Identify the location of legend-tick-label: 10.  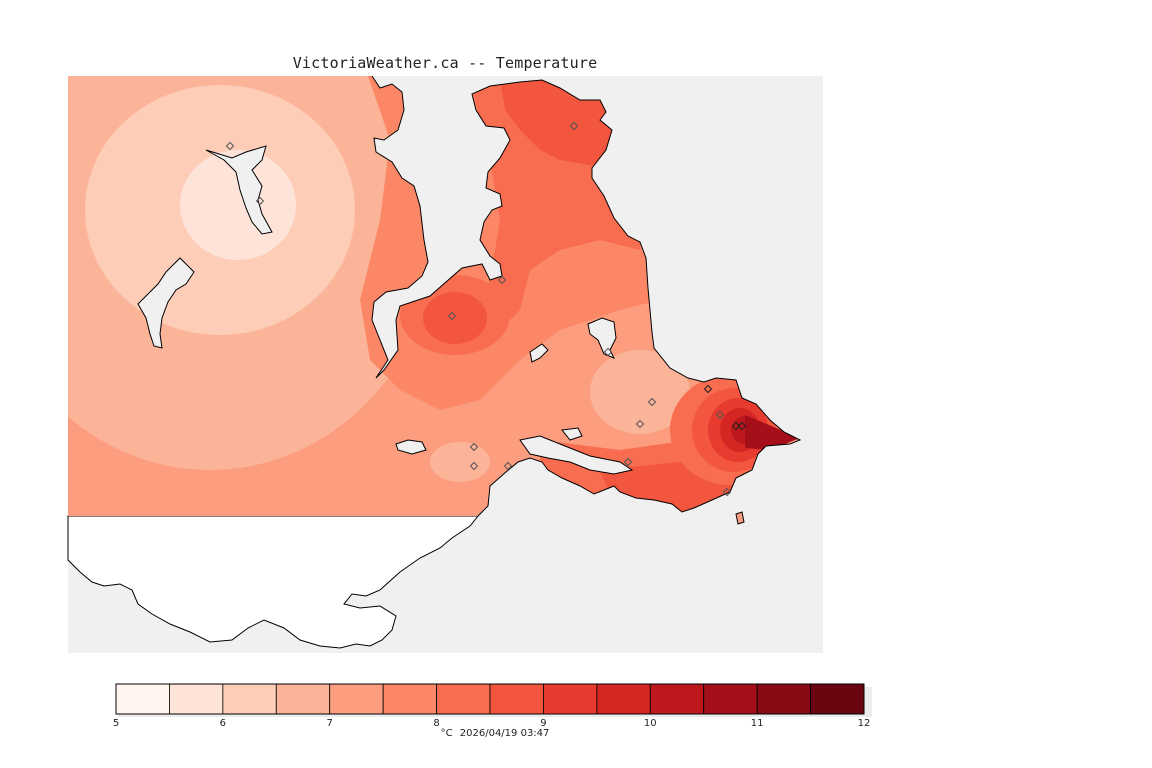
(650, 723).